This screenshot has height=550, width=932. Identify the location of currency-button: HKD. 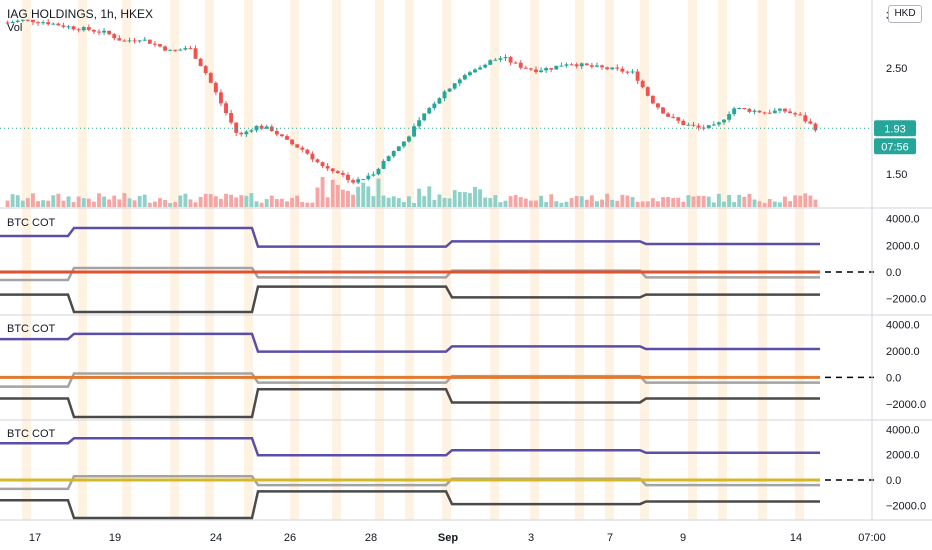
(905, 14).